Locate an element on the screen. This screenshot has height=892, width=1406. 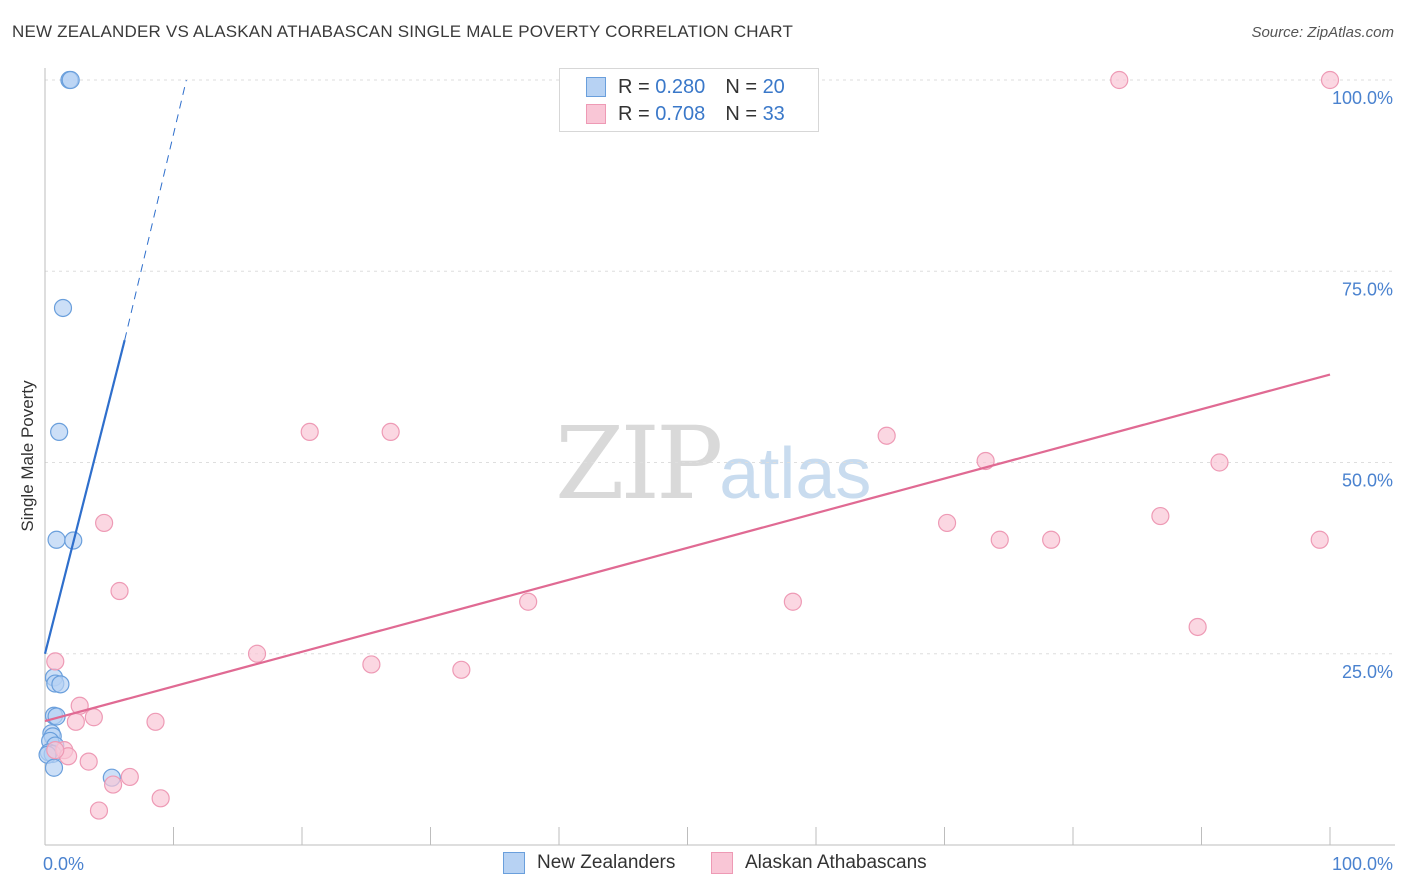
stats-legend-row-alaskan-athabascans: R = 0.708 N = 33 is located at coordinates (685, 114).